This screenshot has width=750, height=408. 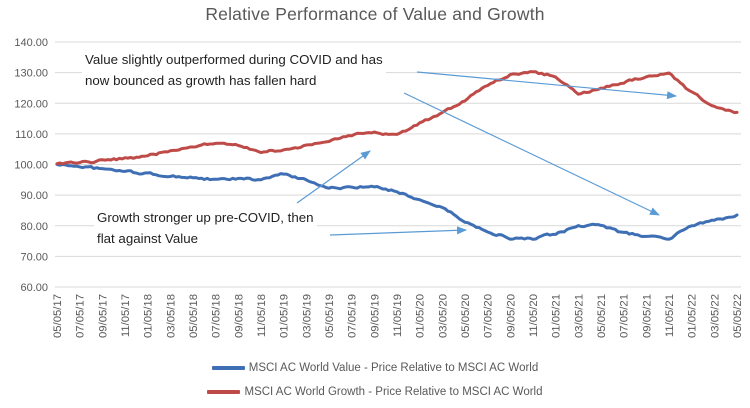 I want to click on annotation-line: now bounced as growth has fallen hard, so click(x=201, y=80).